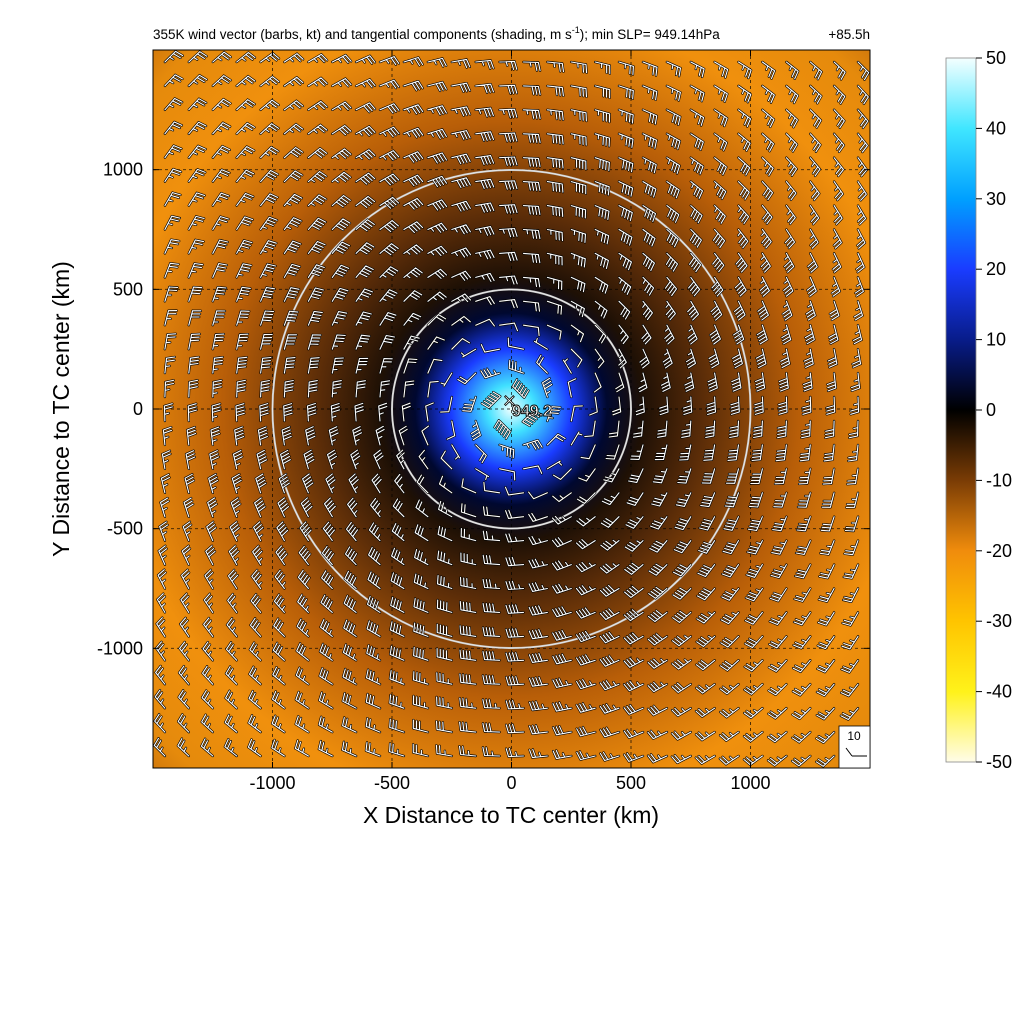 The height and width of the screenshot is (1024, 1024). Describe the element at coordinates (509, 400) in the screenshot. I see `tc-center-symbol: ×` at that location.